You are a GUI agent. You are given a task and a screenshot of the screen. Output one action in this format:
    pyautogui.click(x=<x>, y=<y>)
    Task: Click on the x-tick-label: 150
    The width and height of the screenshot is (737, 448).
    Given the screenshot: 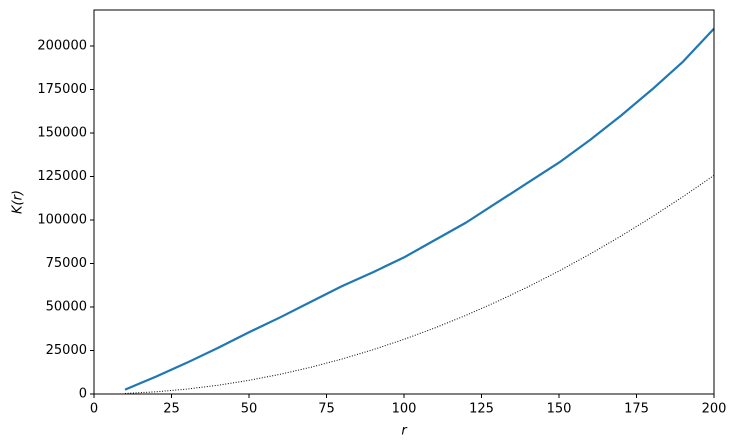 What is the action you would take?
    pyautogui.click(x=559, y=409)
    